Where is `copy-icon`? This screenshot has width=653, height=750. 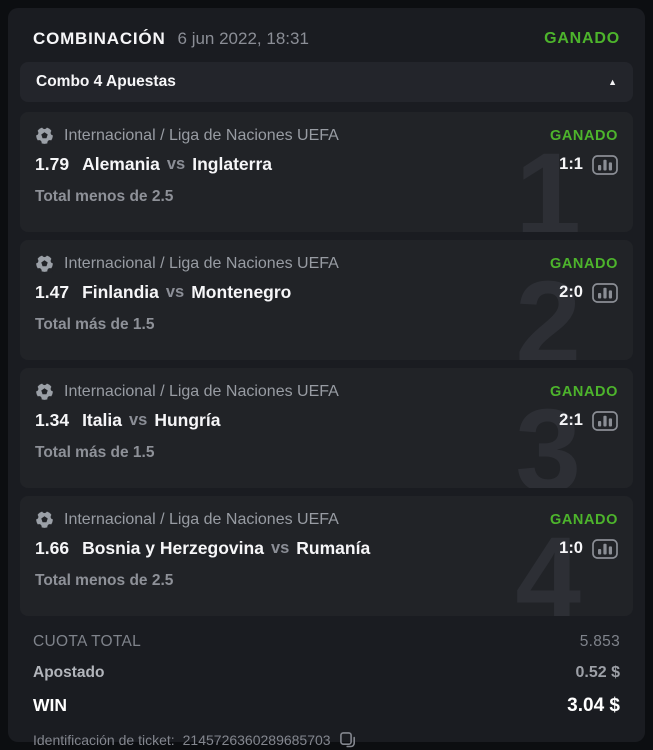 copy-icon is located at coordinates (347, 740).